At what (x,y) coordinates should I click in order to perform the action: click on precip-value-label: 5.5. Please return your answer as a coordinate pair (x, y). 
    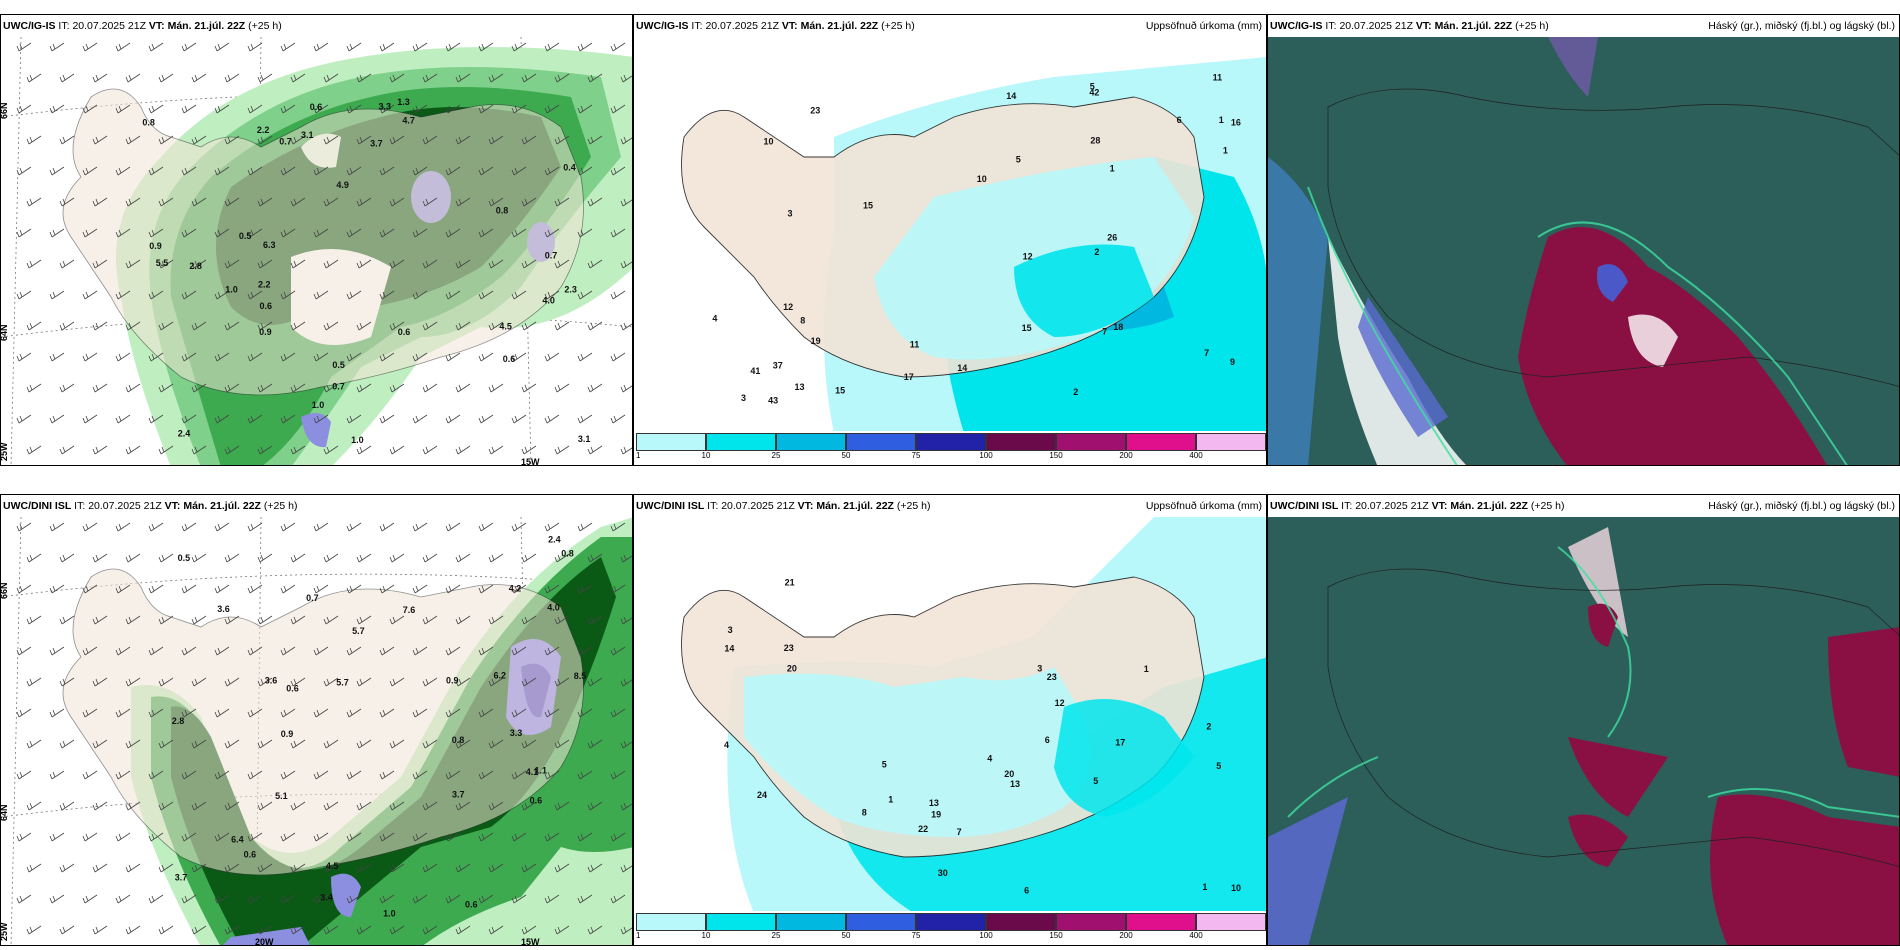
    Looking at the image, I should click on (162, 263).